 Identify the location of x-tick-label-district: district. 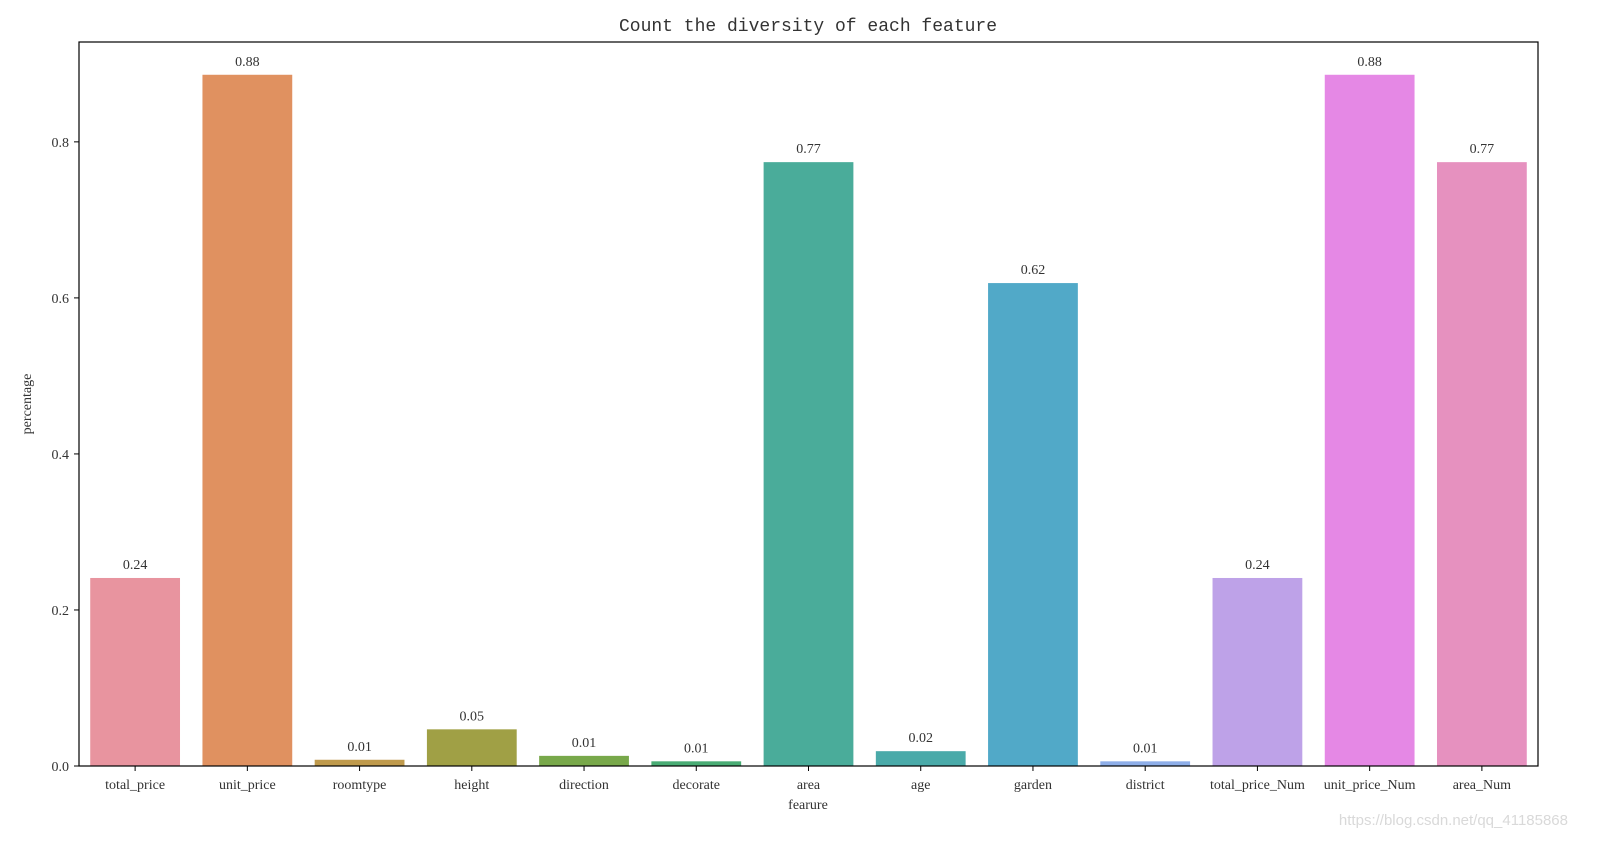
(1145, 785).